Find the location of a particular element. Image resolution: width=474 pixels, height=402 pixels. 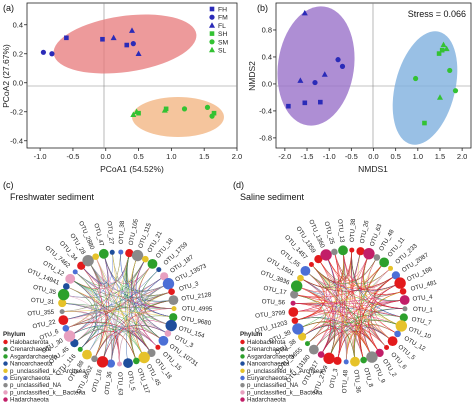

phylum-legend-label: Nanoarchaeota is located at coordinates (268, 364).